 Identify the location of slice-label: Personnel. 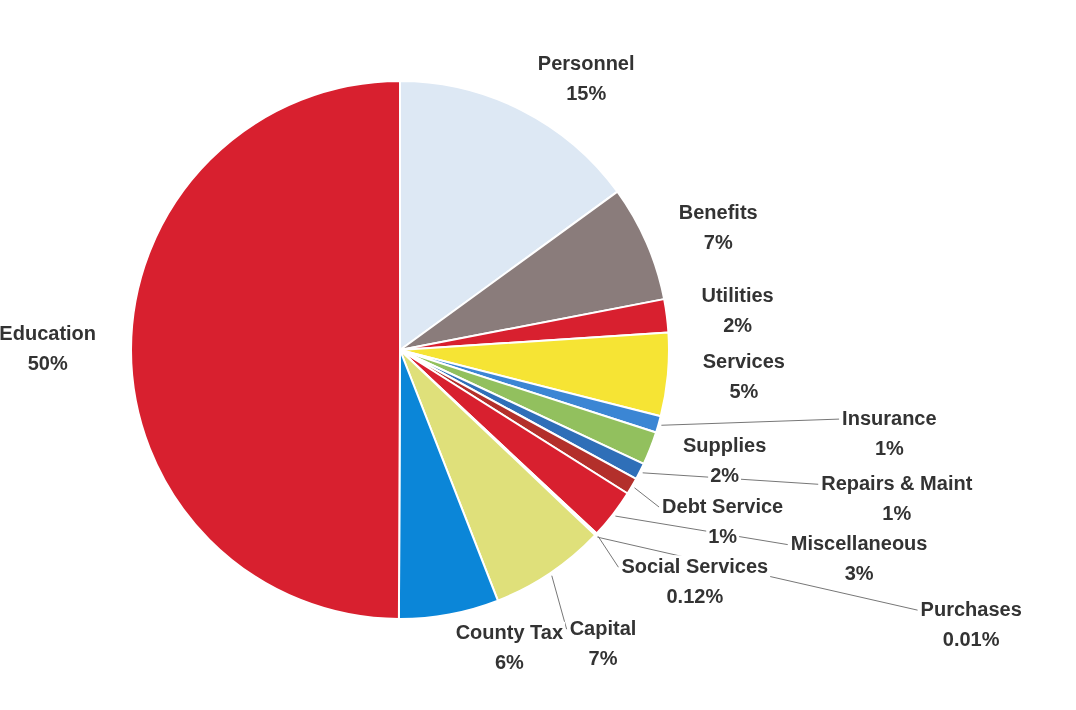
(586, 62).